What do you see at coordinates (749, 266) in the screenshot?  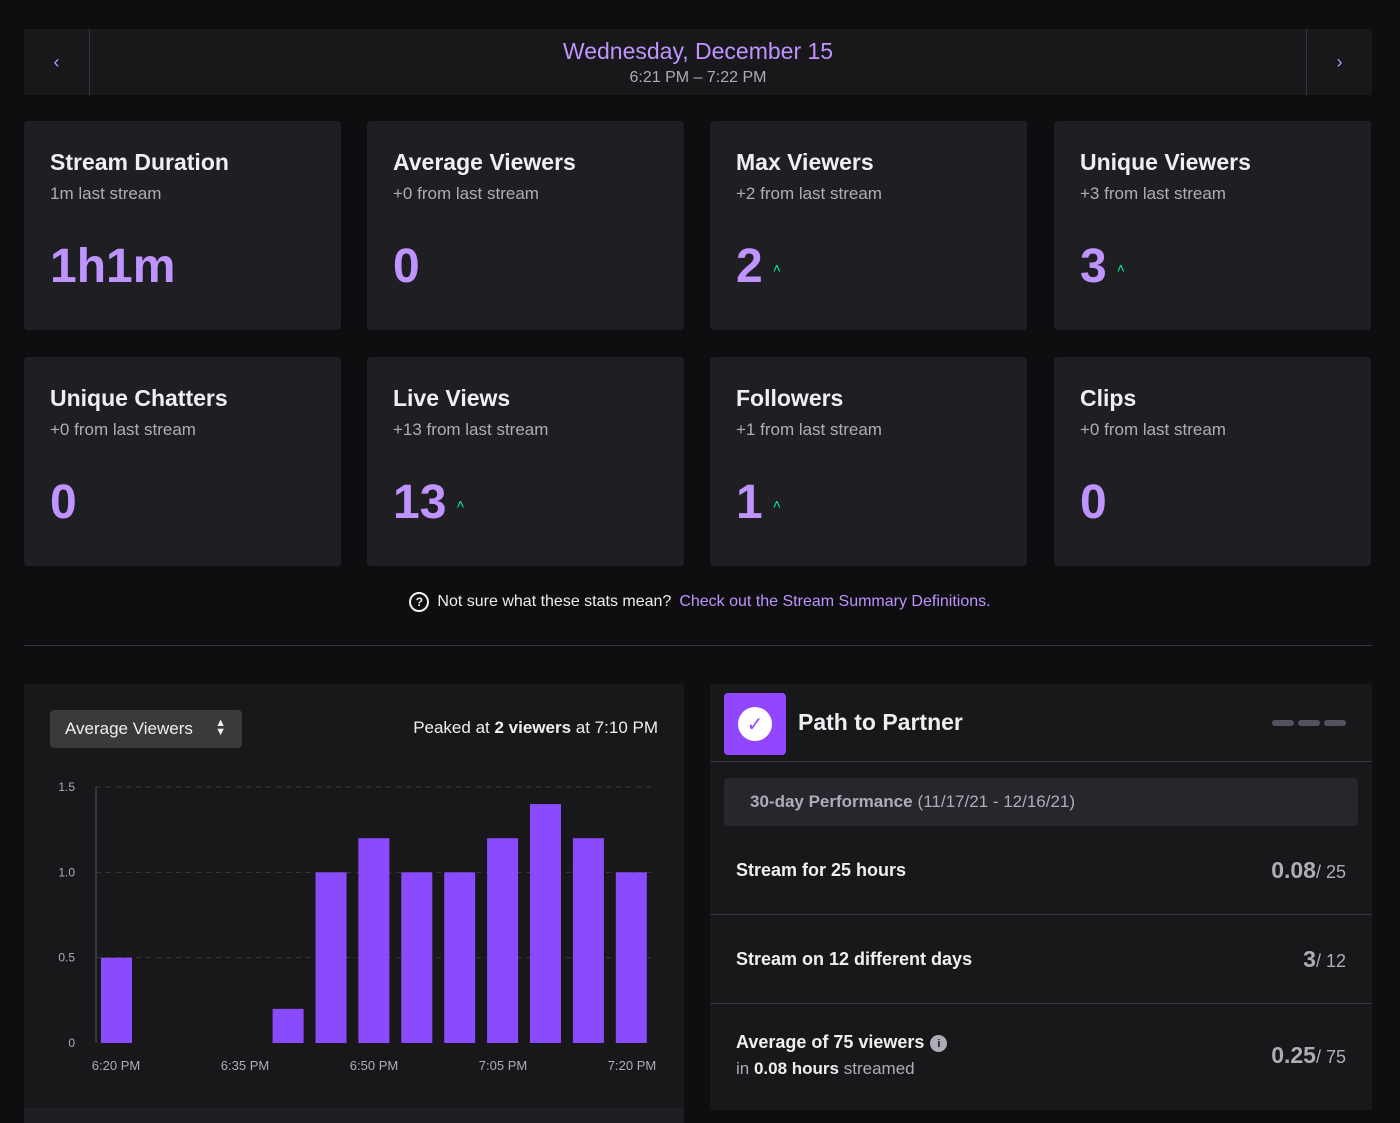 I see `stat-value: 2` at bounding box center [749, 266].